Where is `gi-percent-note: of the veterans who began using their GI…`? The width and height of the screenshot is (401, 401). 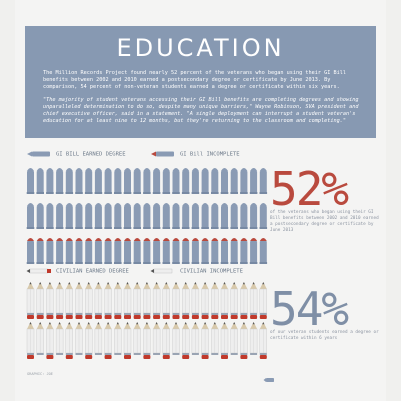 gi-percent-note: of the veterans who began using their GI… is located at coordinates (324, 221).